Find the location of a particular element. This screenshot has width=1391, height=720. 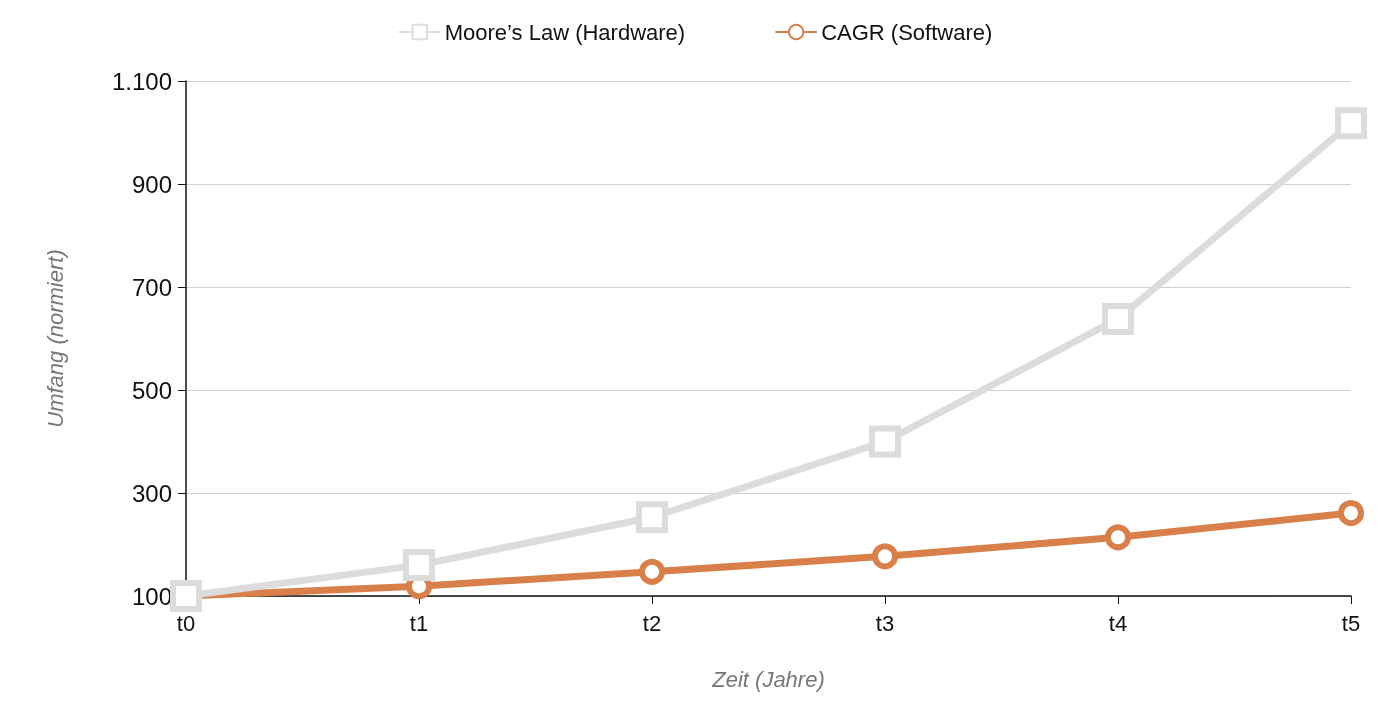

legend-label: Moore’s Law (Hardware) is located at coordinates (565, 32).